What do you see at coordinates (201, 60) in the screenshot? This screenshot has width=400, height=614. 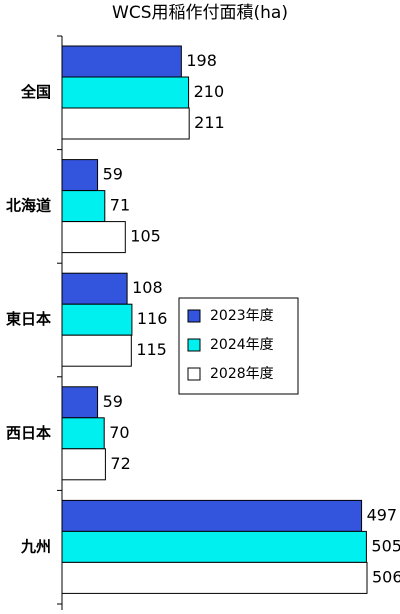 I see `data-label: 198` at bounding box center [201, 60].